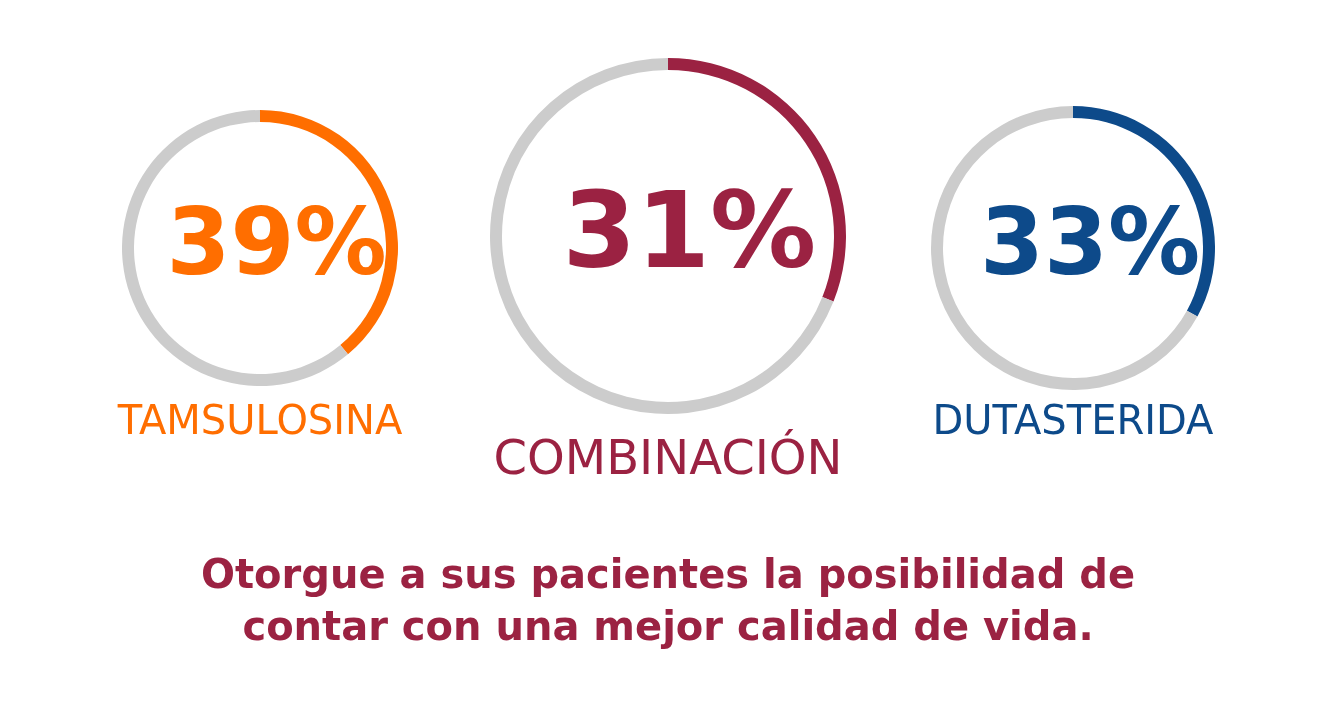 This screenshot has width=1317, height=705. What do you see at coordinates (668, 458) in the screenshot?
I see `text: COMBINACIÓN` at bounding box center [668, 458].